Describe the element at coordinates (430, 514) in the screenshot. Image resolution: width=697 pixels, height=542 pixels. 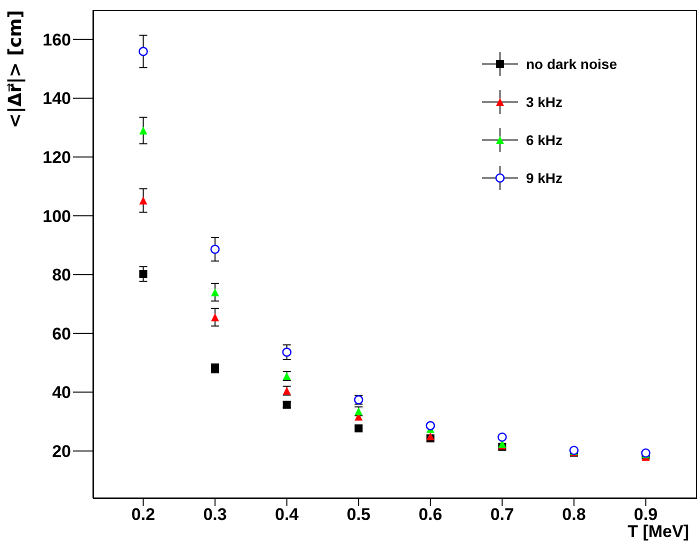
I see `x-tick-label: 0.6` at that location.